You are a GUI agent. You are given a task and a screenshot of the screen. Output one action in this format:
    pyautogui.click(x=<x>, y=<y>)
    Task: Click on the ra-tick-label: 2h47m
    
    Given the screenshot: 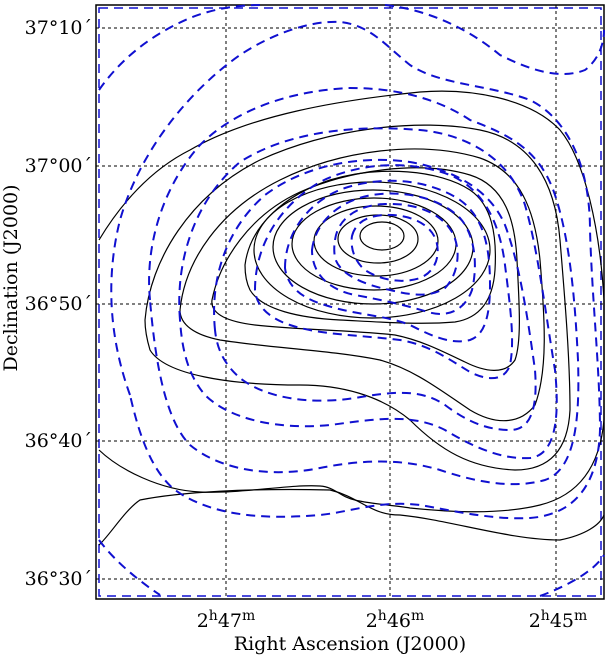 What is the action you would take?
    pyautogui.click(x=226, y=620)
    